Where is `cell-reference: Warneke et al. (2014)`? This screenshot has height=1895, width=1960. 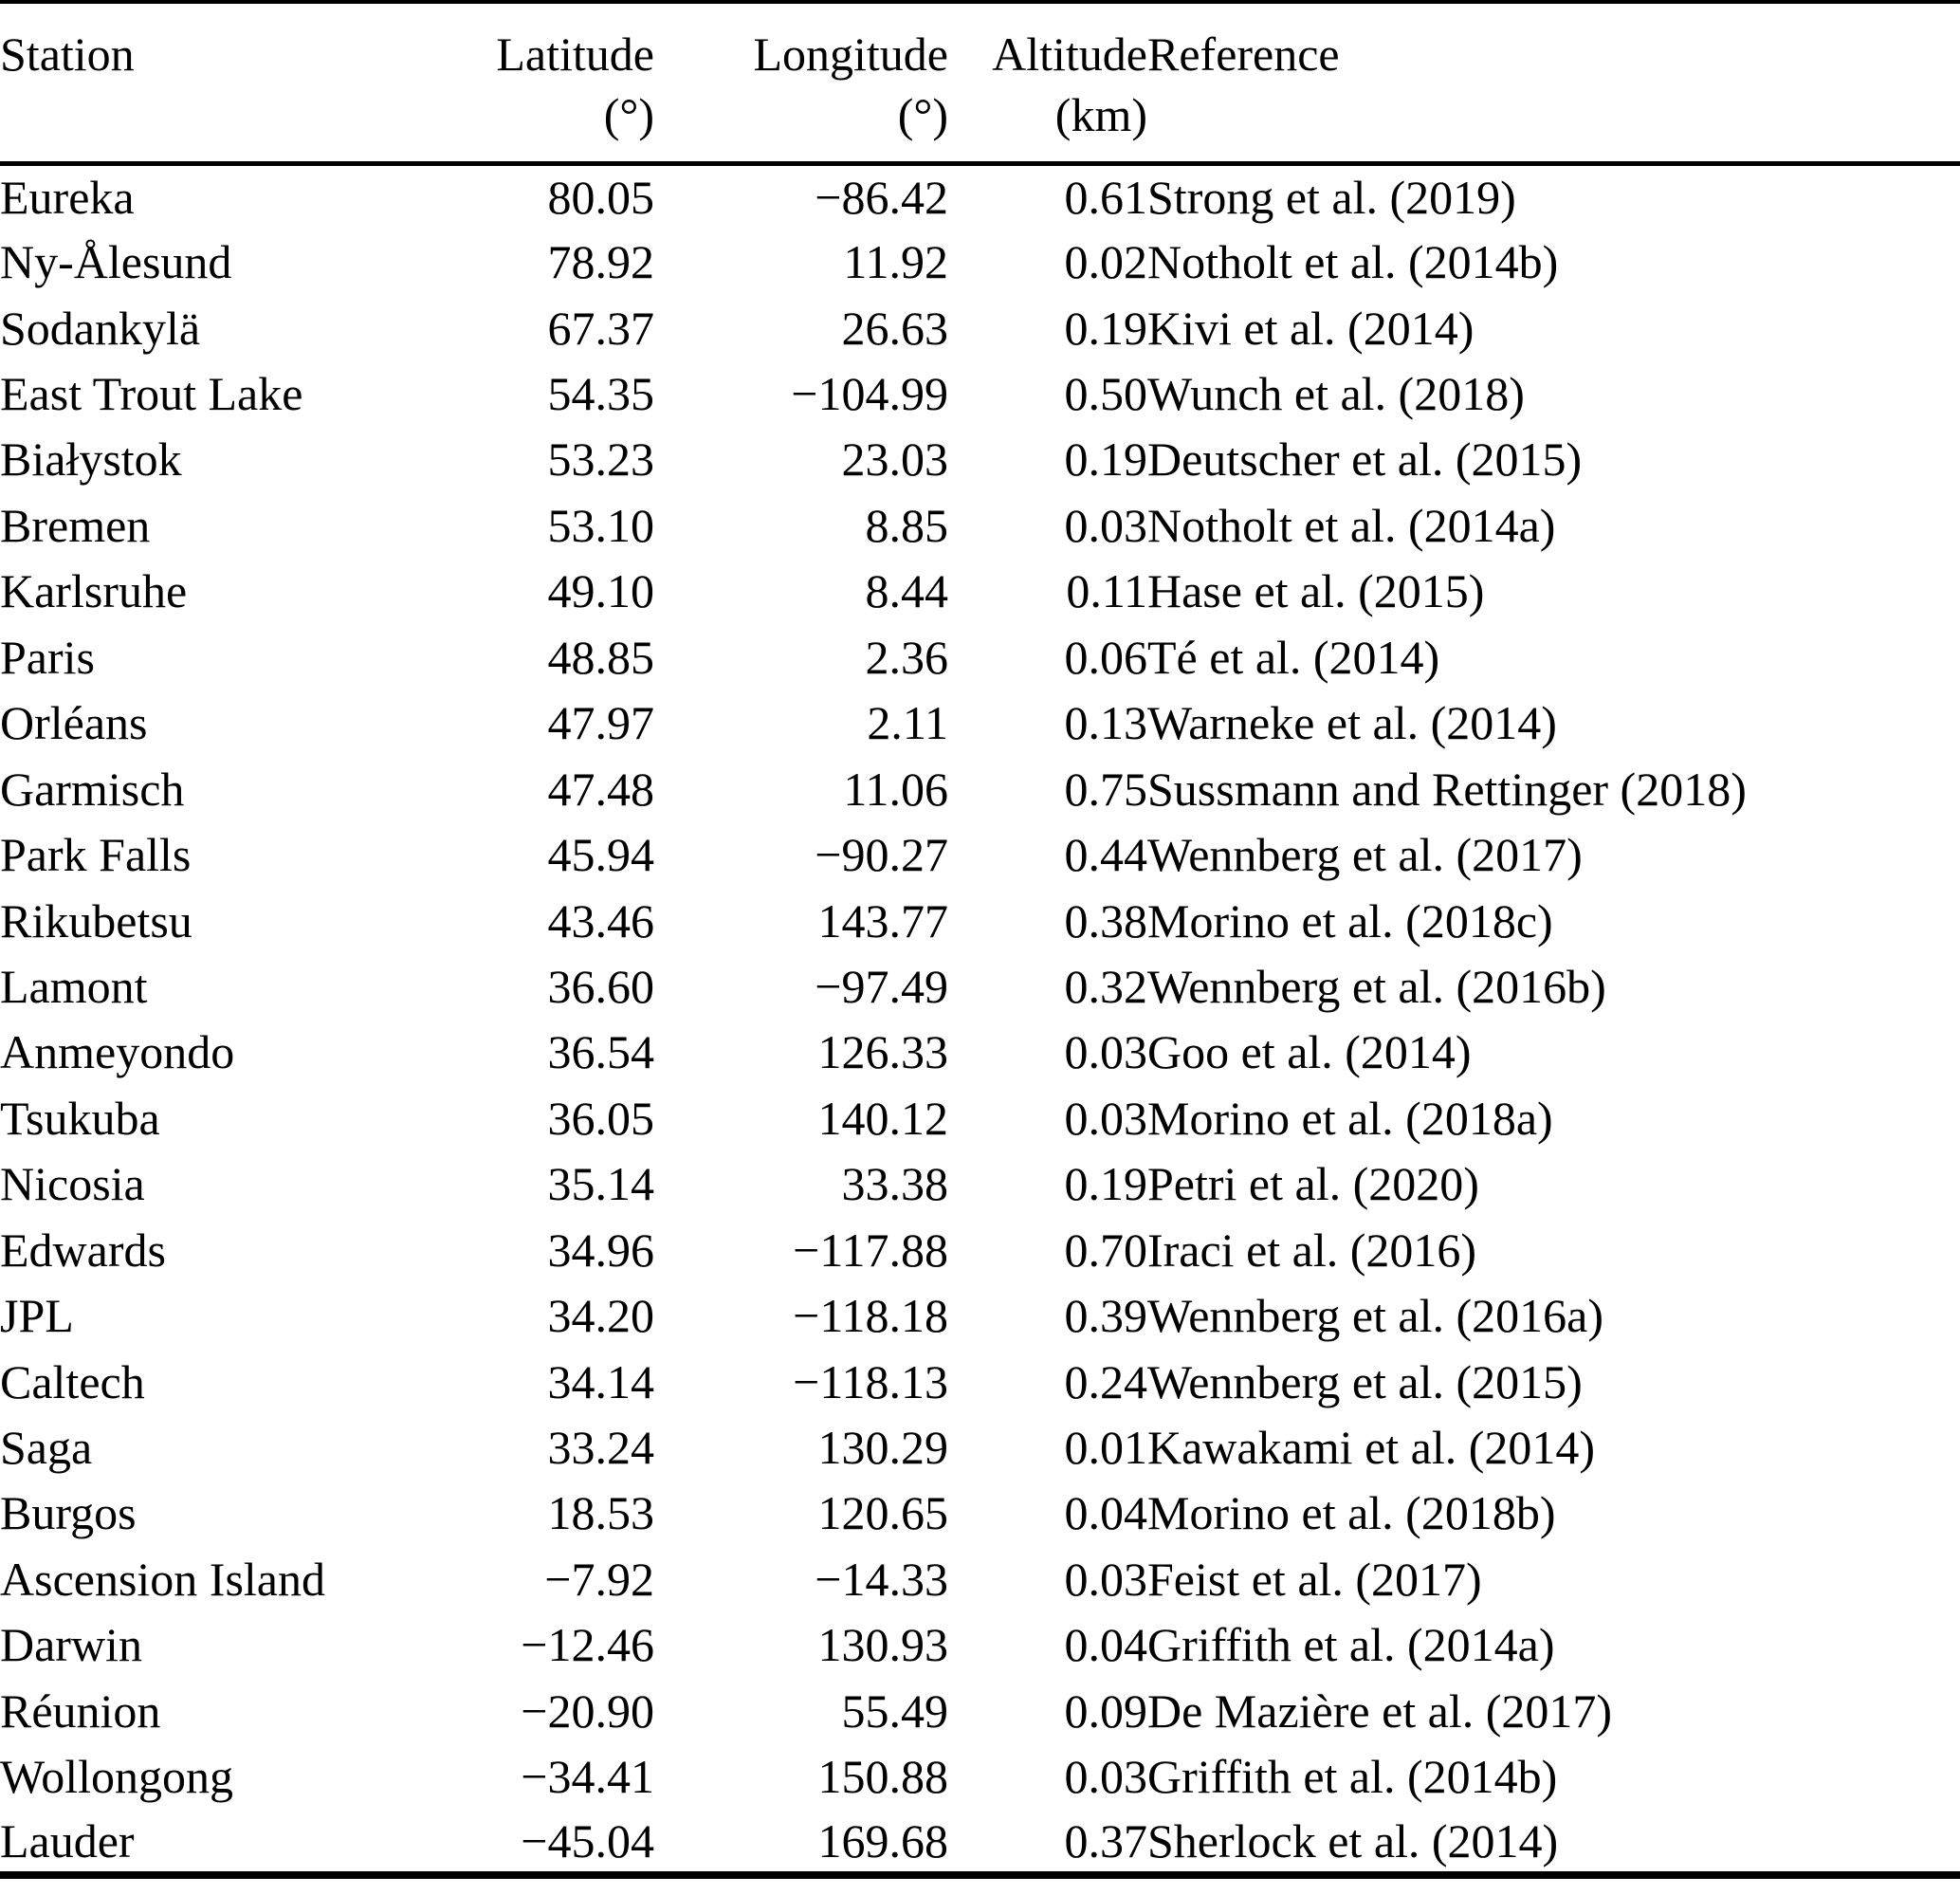 cell-reference: Warneke et al. (2014) is located at coordinates (1352, 723).